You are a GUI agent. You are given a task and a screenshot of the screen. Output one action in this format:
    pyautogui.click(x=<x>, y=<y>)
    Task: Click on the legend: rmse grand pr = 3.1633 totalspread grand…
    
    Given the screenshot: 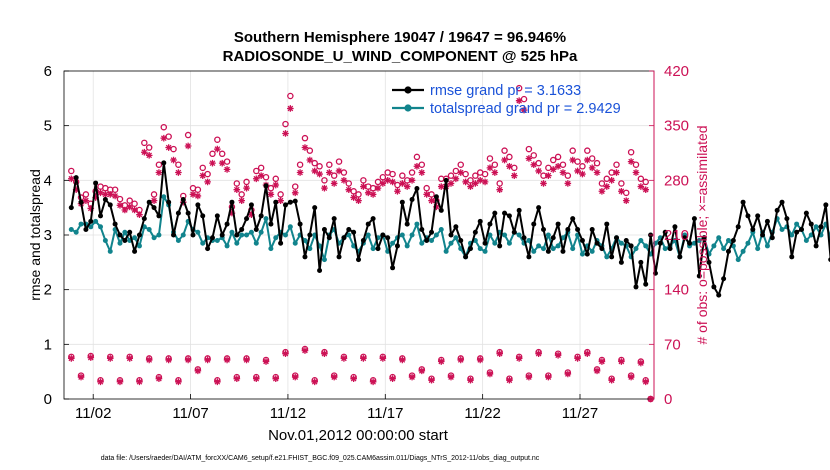 What is the action you would take?
    pyautogui.click(x=506, y=100)
    